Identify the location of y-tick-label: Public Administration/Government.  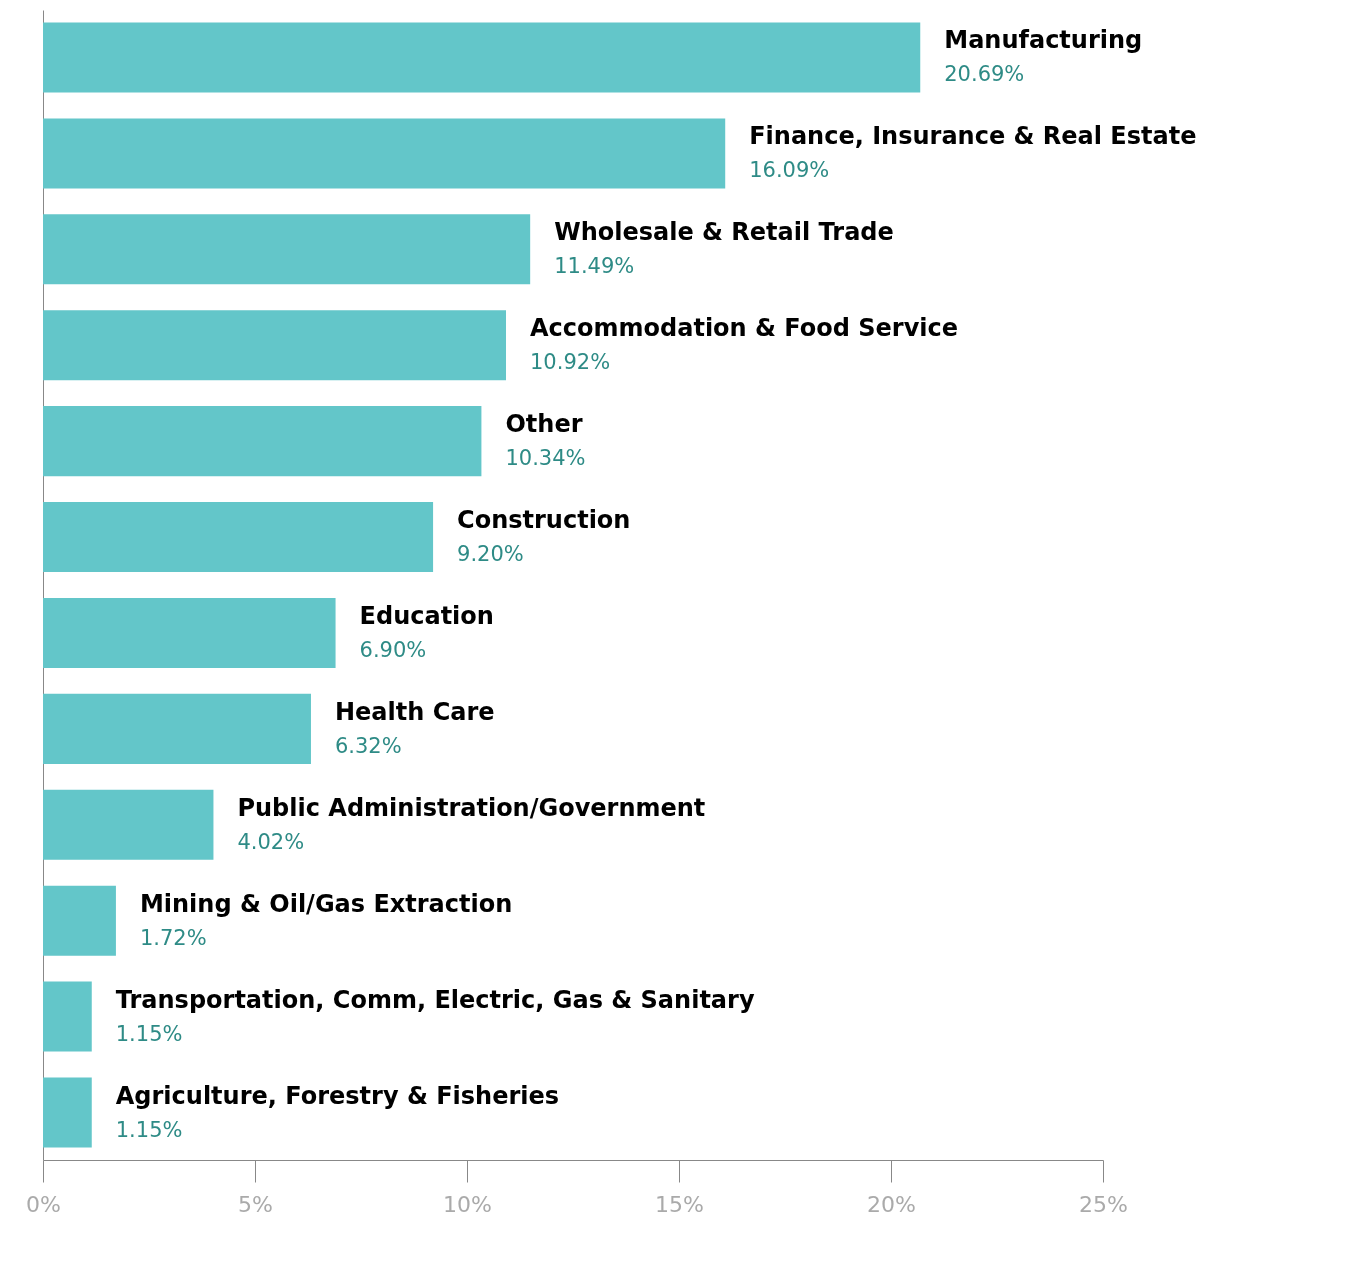
(471, 807).